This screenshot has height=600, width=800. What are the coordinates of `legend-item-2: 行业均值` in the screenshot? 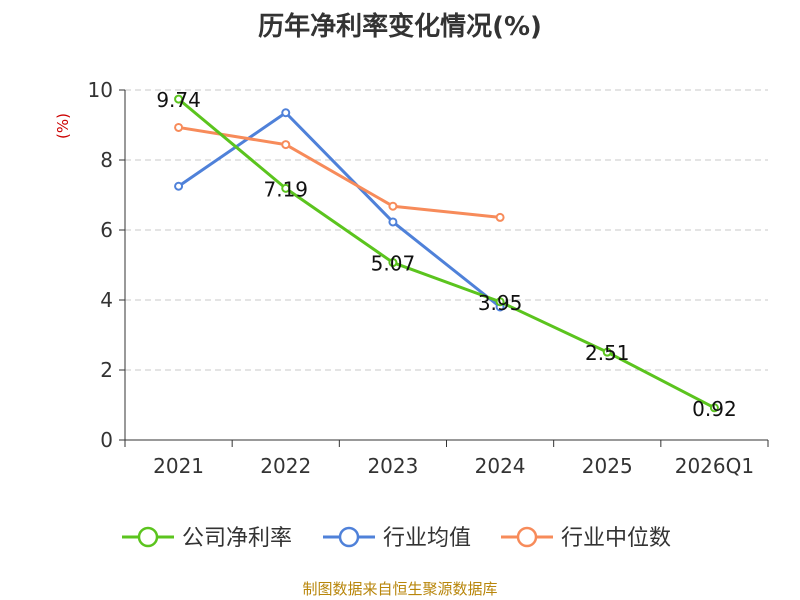 It's located at (397, 538).